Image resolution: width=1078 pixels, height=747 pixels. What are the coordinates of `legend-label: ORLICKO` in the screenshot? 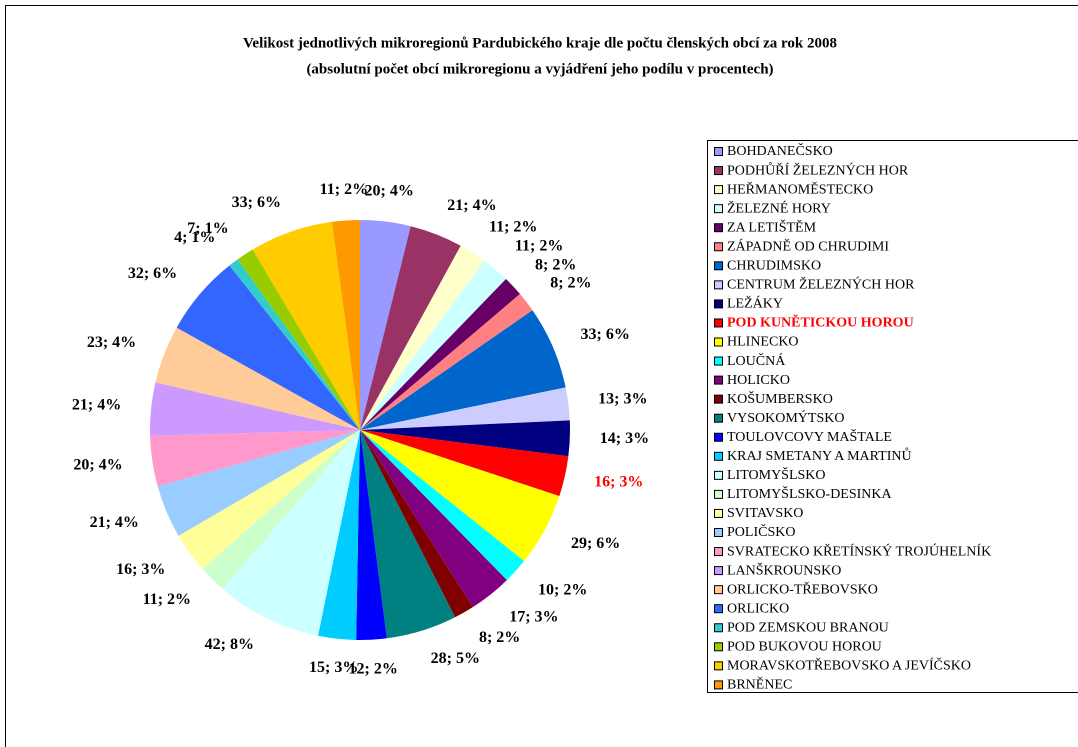 It's located at (758, 608).